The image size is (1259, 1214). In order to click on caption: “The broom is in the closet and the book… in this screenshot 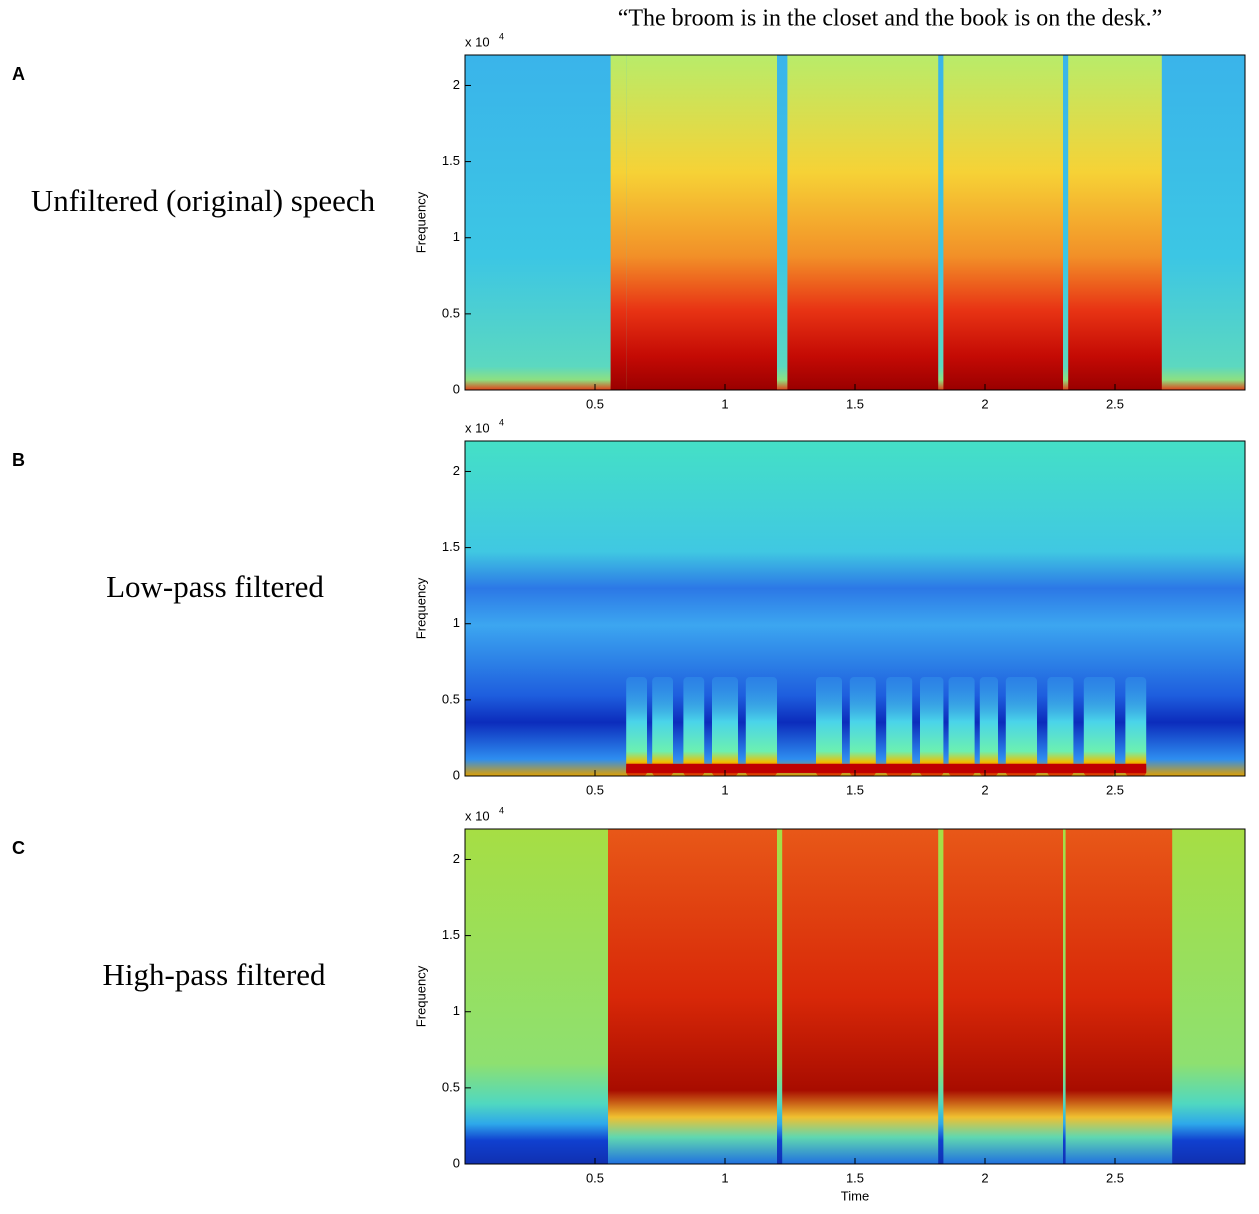, I will do `click(890, 19)`.